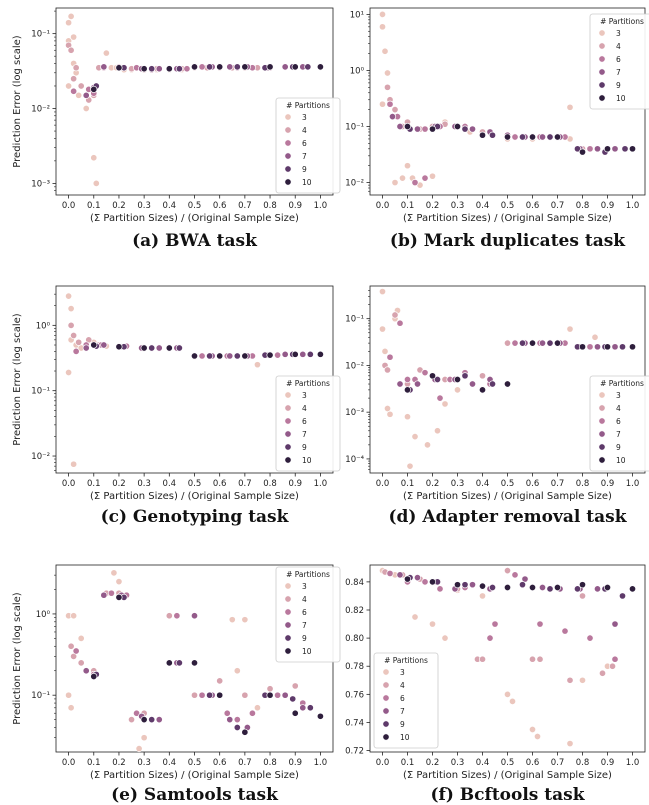  Describe the element at coordinates (69, 206) in the screenshot. I see `x-tick-label: 0.0` at that location.